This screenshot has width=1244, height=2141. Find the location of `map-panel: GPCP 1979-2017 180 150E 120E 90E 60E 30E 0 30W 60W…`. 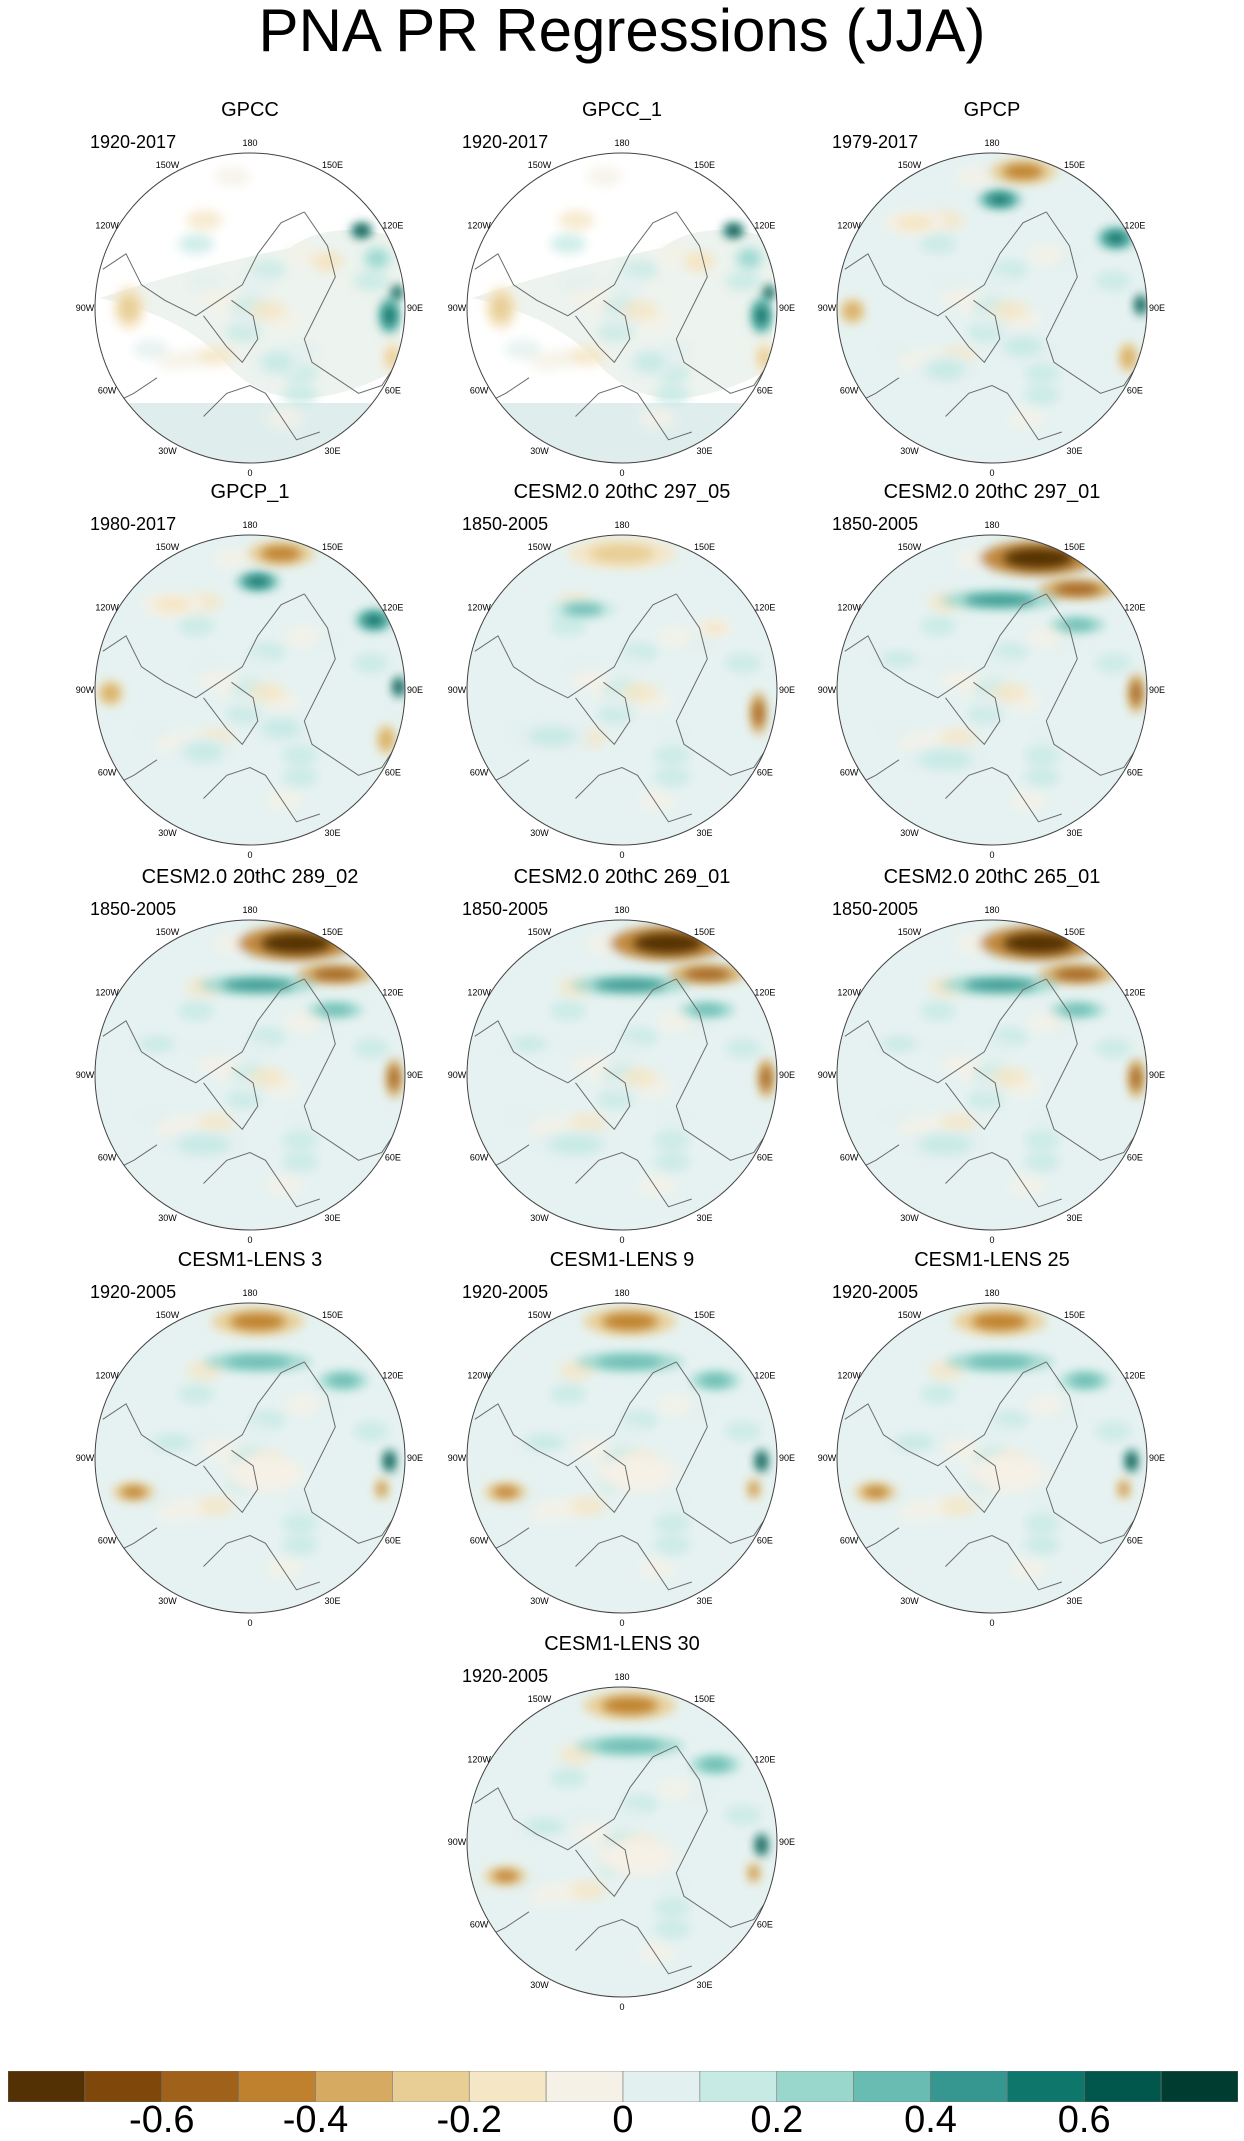

map-panel: GPCP 1979-2017 180 150E 120E 90E 60E 30E 0 30W 60W… is located at coordinates (991, 288).